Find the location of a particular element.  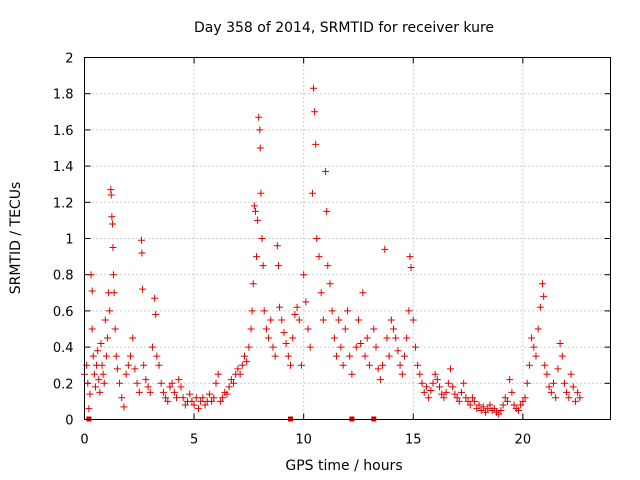

x-tick-label: 15 is located at coordinates (413, 440).